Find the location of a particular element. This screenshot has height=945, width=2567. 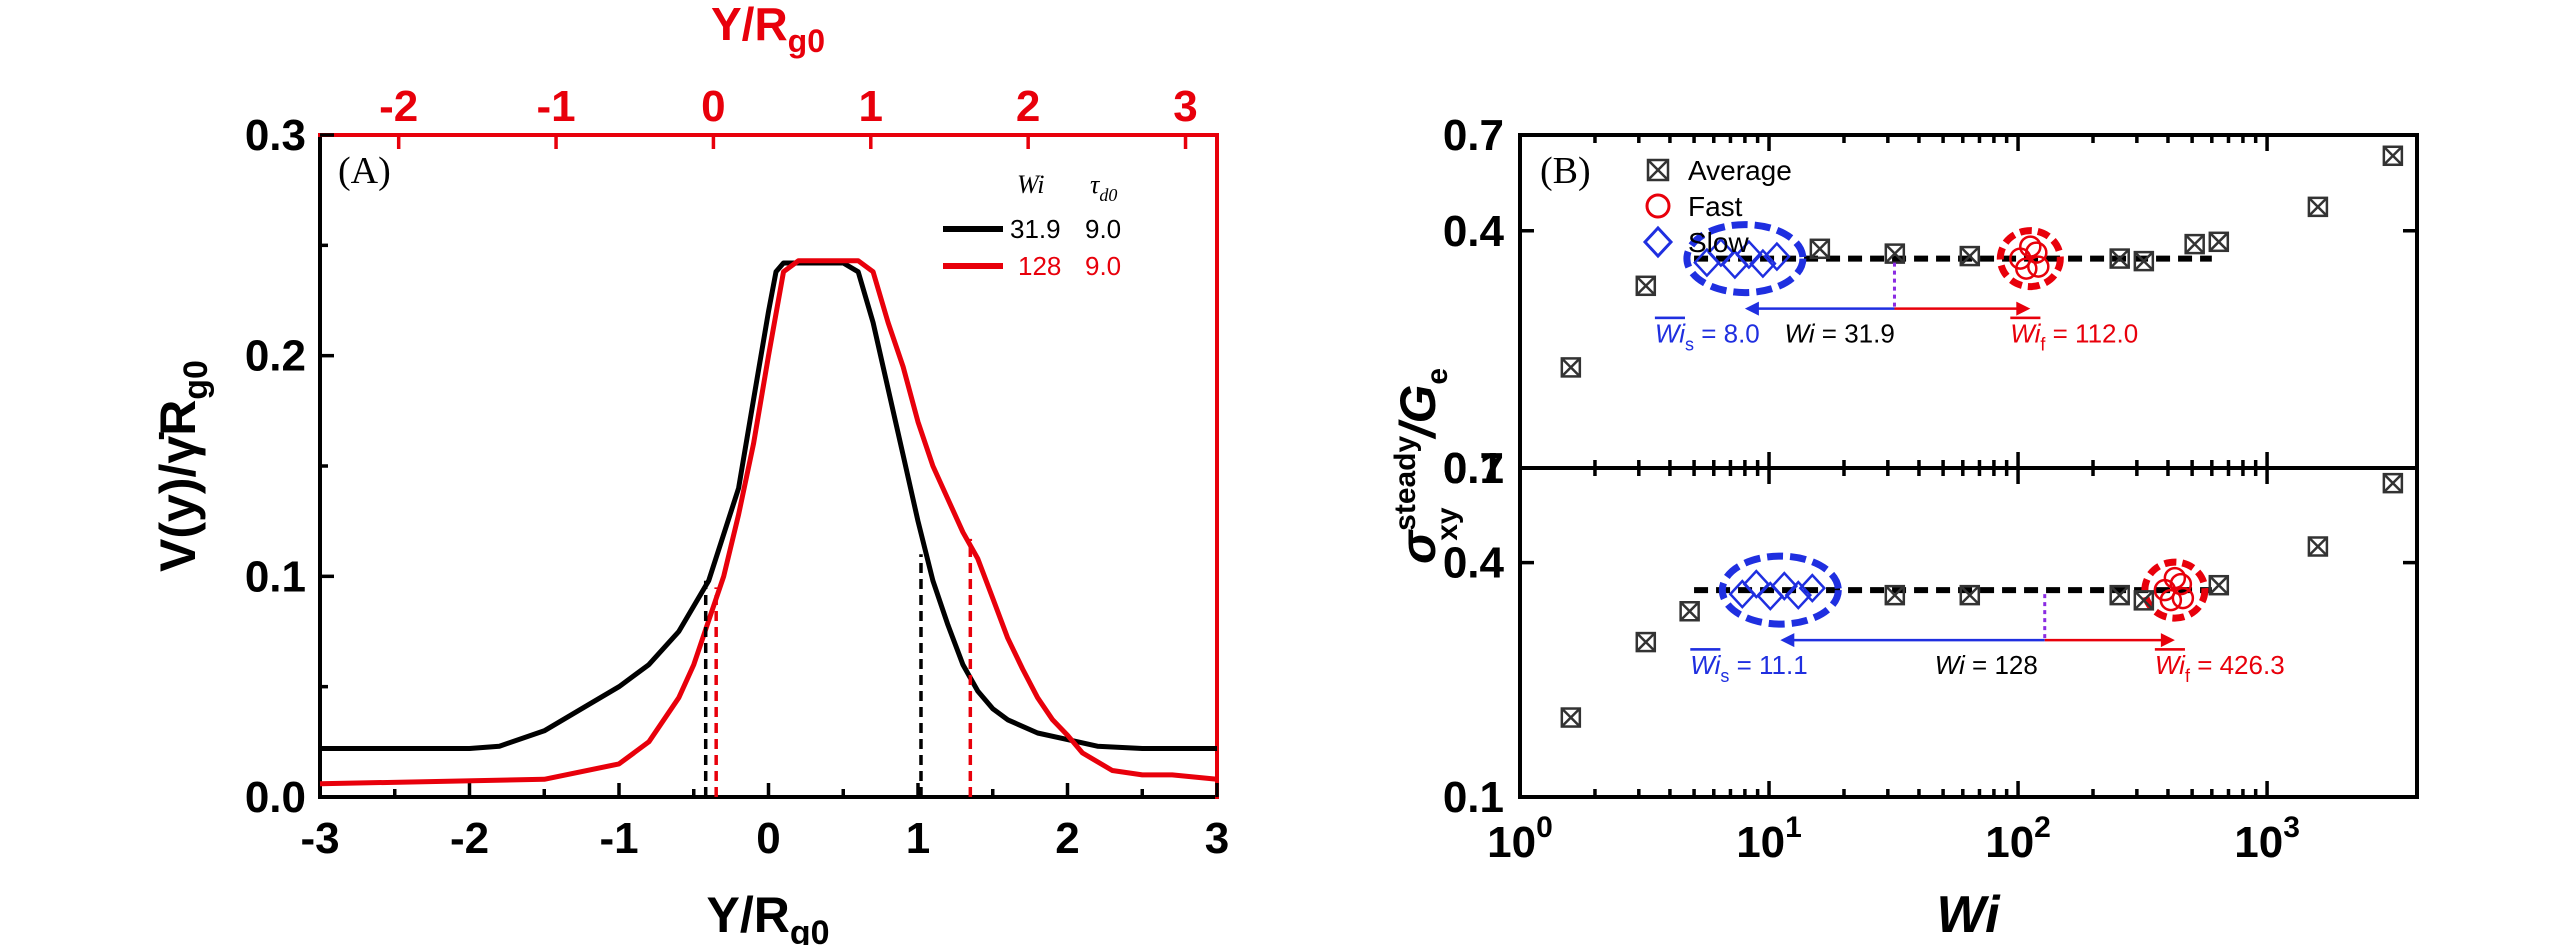

panel-b-y-label-tail-sub: e is located at coordinates (1437, 376).